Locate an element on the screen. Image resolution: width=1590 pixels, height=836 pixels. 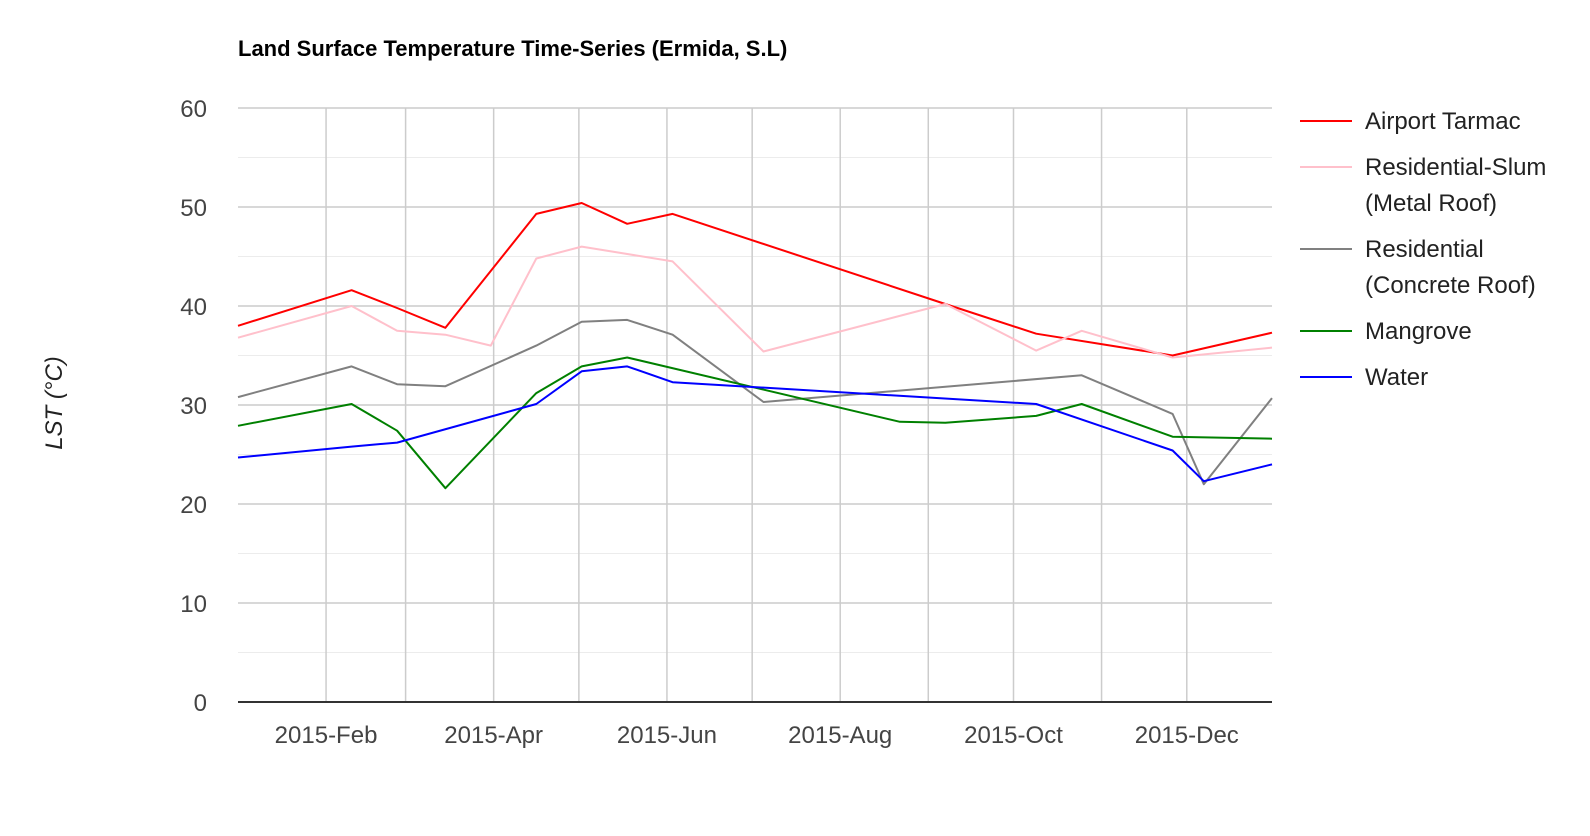
y-tick-label: 50 is located at coordinates (193, 208).